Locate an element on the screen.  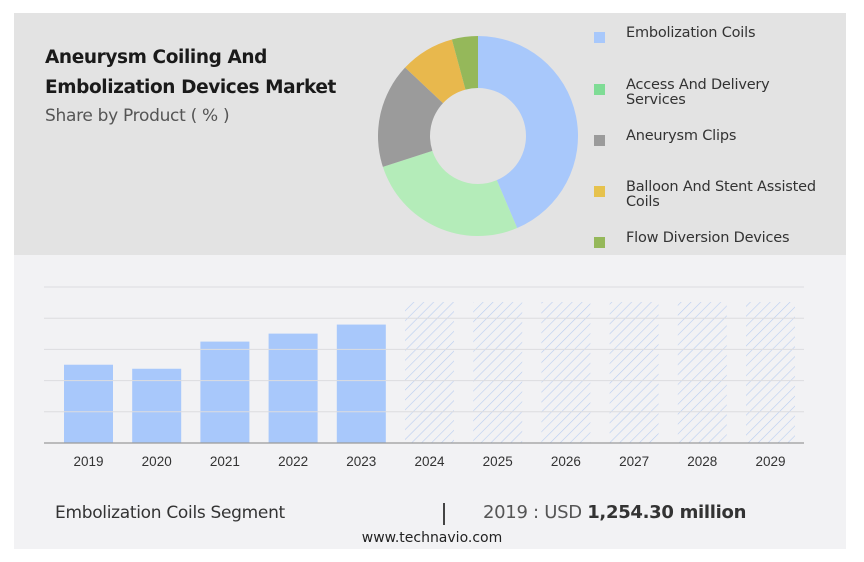
donut-slice-balloon-and-stent-assisted-coils is located at coordinates (435, 71).